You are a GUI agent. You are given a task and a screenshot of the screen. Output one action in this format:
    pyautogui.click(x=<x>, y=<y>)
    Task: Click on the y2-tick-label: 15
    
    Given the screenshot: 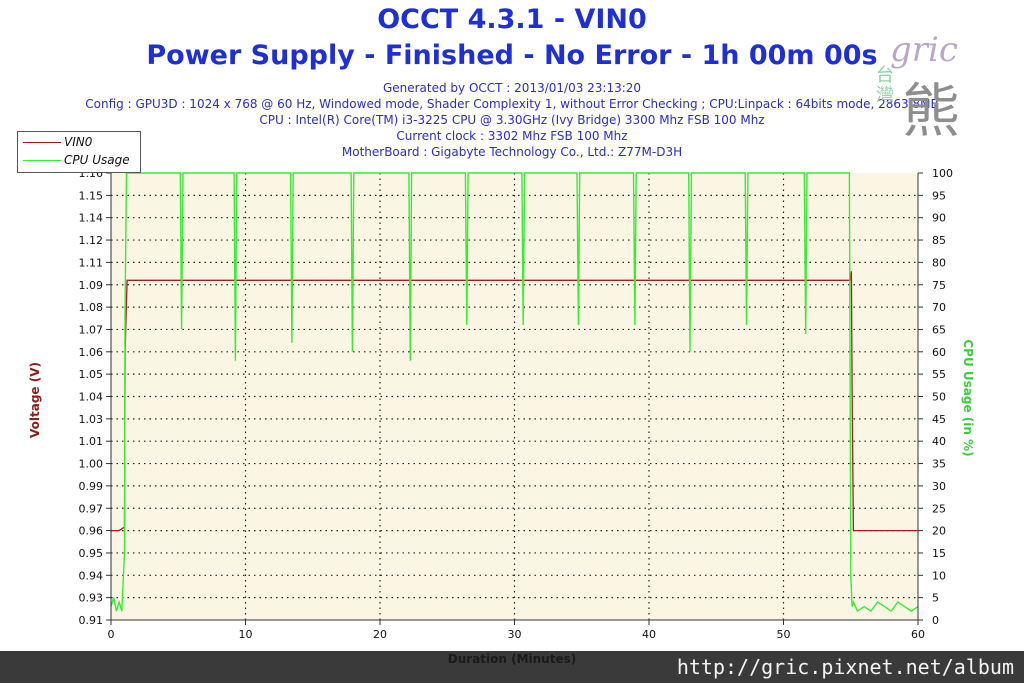 What is the action you would take?
    pyautogui.click(x=939, y=553)
    